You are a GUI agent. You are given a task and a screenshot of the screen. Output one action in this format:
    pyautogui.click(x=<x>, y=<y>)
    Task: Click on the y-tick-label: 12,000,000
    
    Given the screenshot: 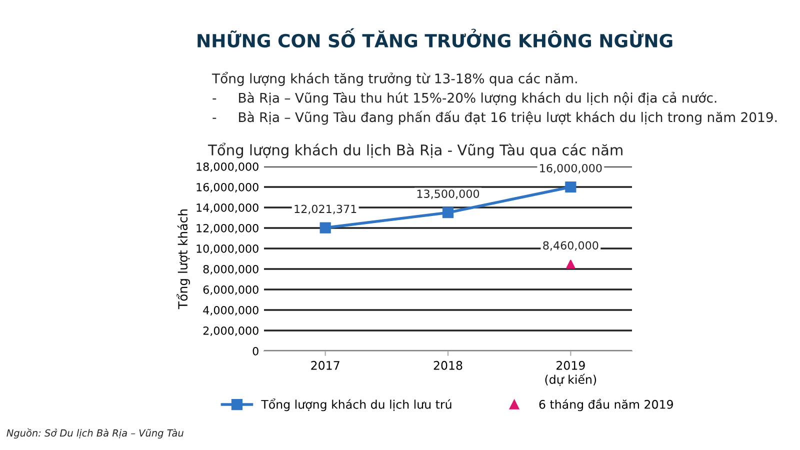 What is the action you would take?
    pyautogui.click(x=227, y=229)
    